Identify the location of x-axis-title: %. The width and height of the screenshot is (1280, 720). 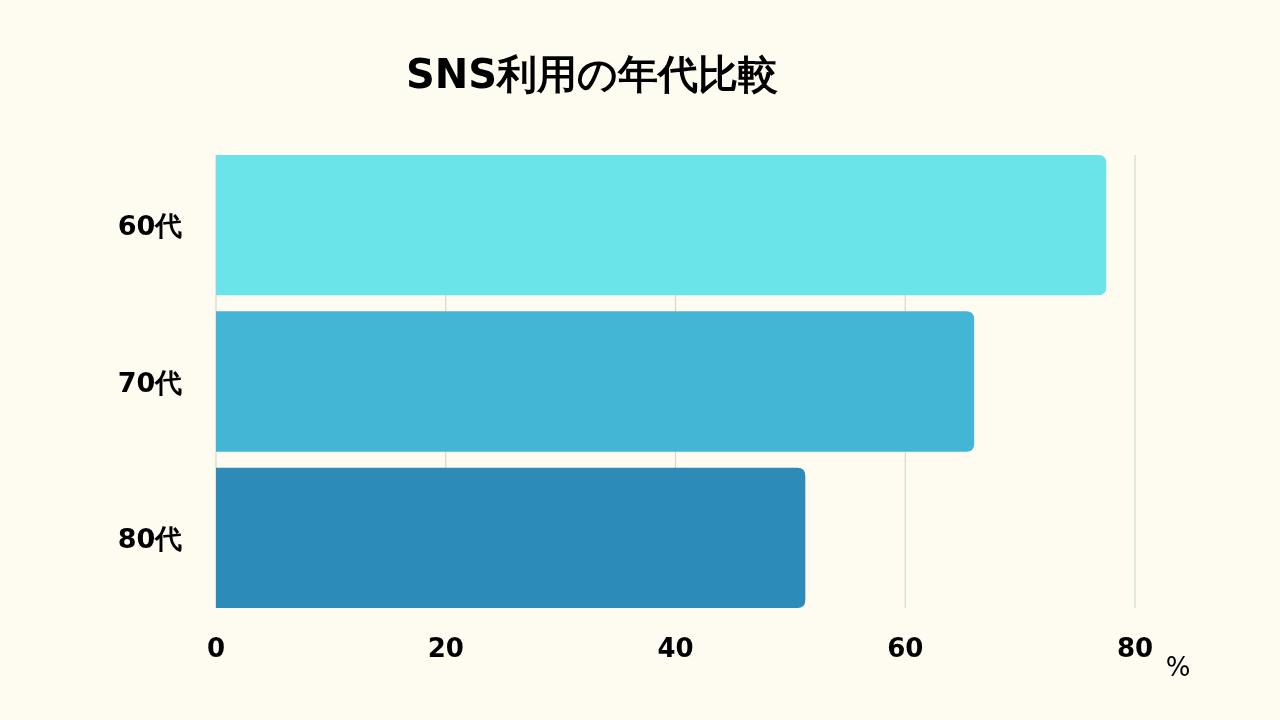
(1178, 667).